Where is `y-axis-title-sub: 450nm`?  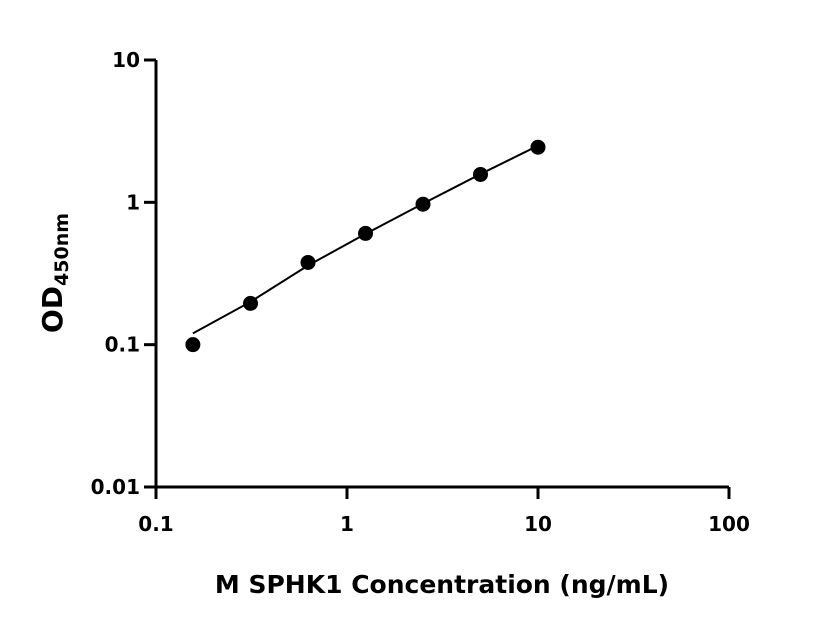
y-axis-title-sub: 450nm is located at coordinates (62, 249).